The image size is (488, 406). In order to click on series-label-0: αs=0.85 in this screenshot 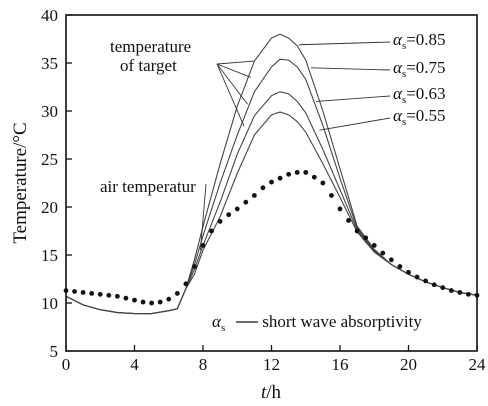, I will do `click(419, 41)`.